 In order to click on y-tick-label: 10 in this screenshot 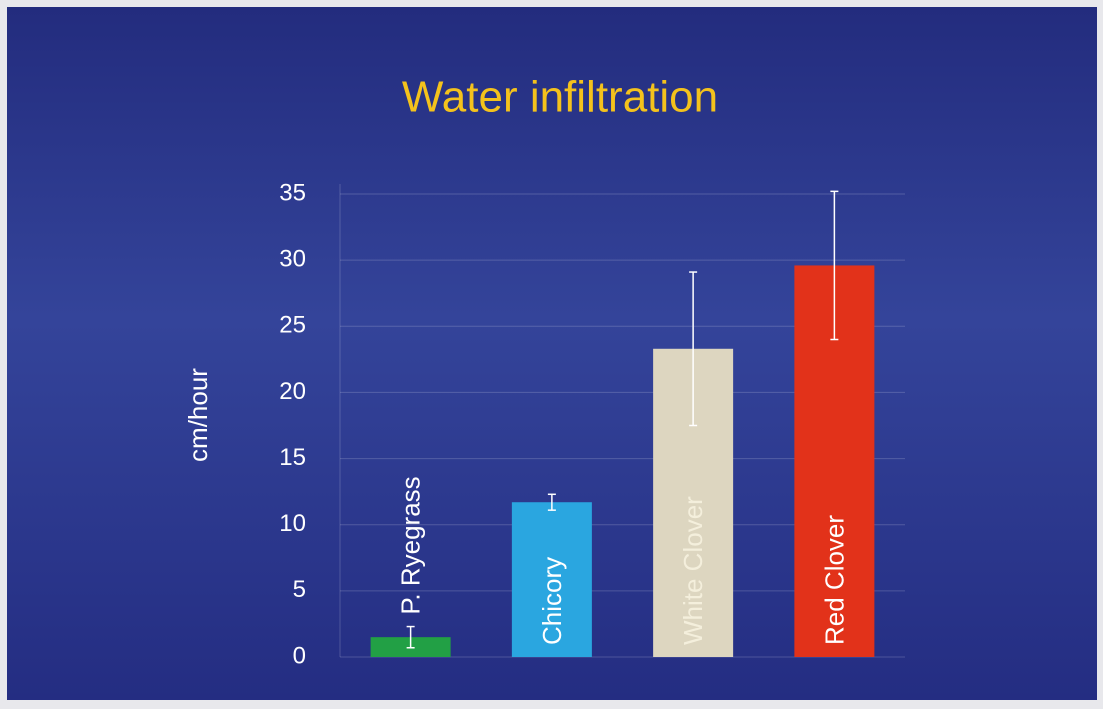, I will do `click(292, 523)`.